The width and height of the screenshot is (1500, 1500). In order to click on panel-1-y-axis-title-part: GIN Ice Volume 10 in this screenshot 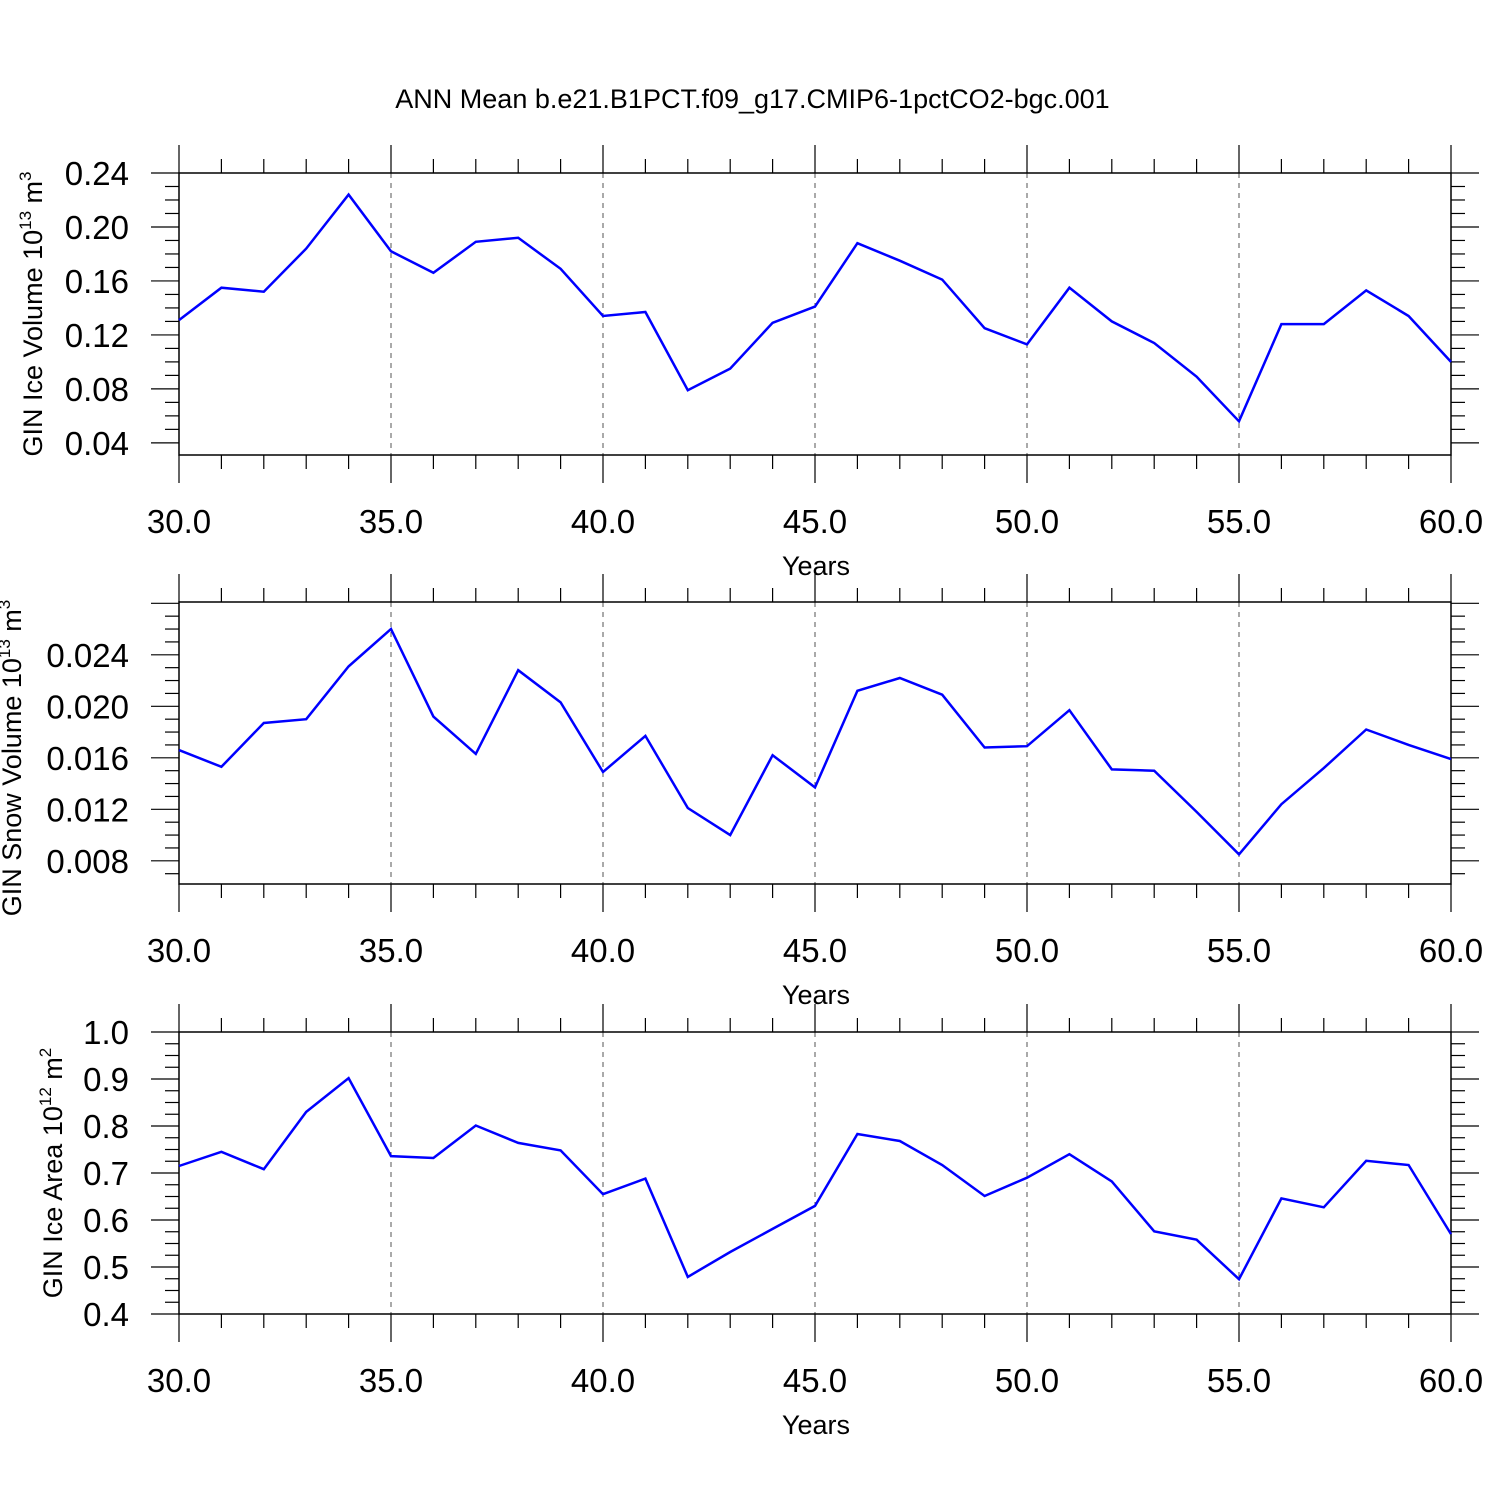, I will do `click(33, 343)`.